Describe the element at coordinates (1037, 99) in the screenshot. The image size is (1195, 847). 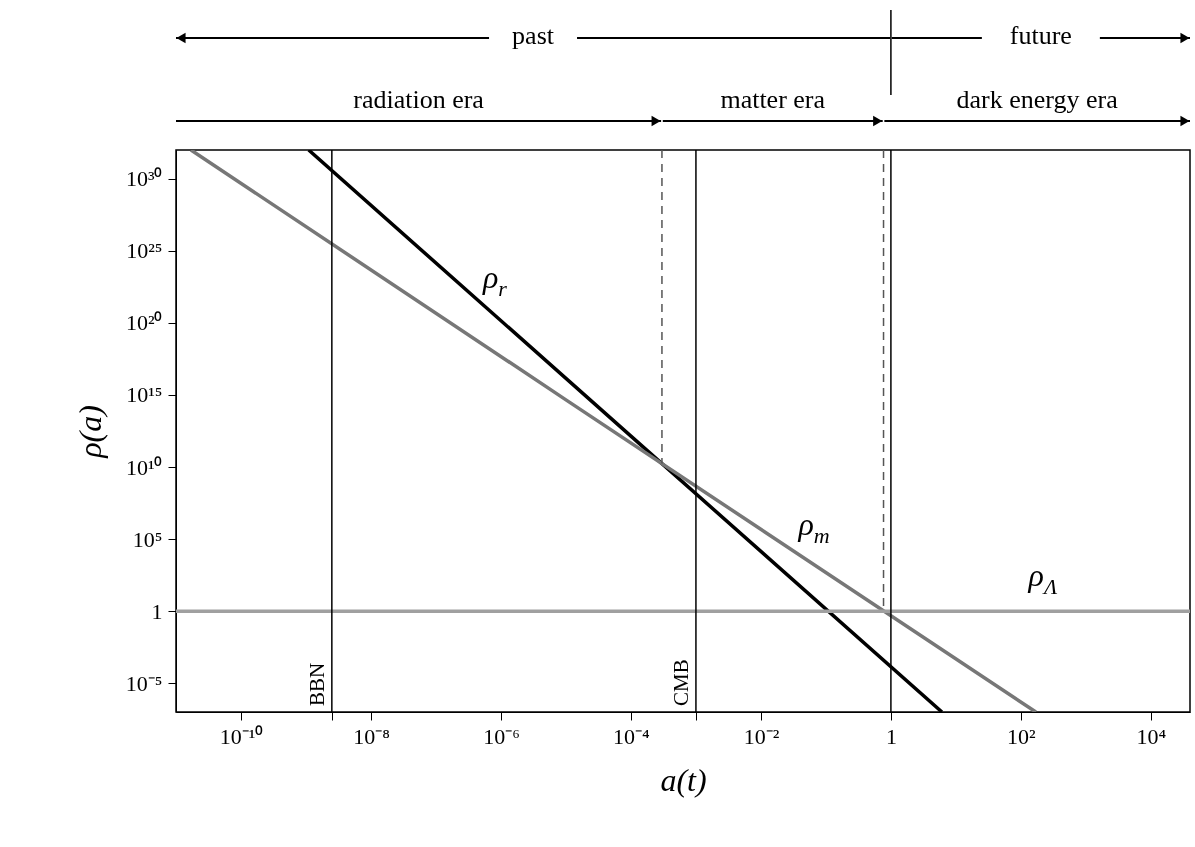
I see `text: dark energy era` at that location.